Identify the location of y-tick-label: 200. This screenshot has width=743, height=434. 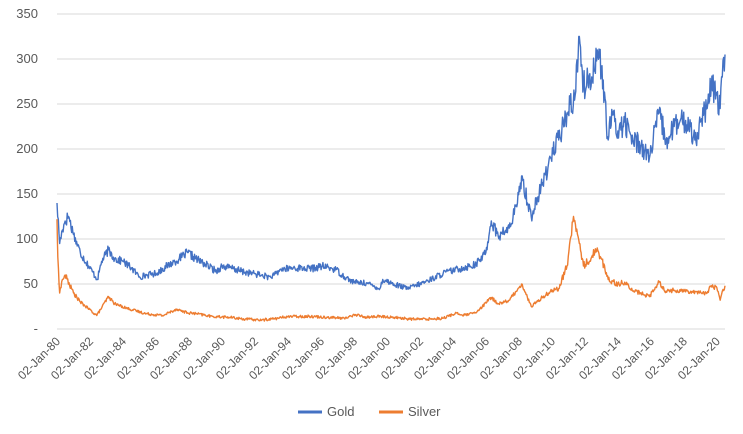
(27, 148).